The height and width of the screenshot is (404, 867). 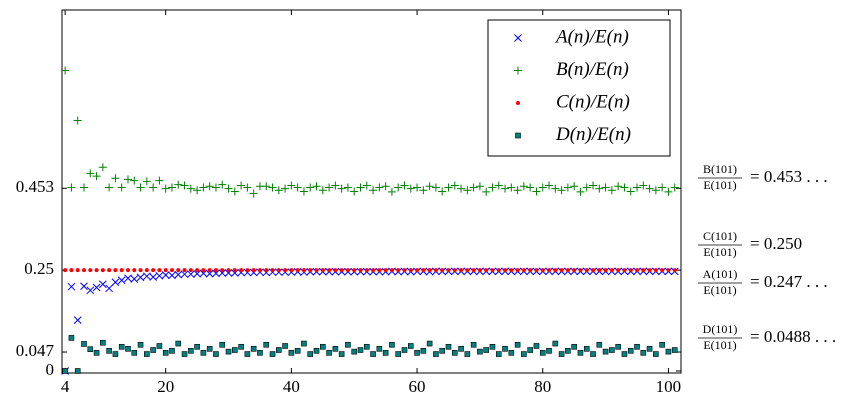 What do you see at coordinates (793, 336) in the screenshot?
I see `annotation-value: = 0.0488 . . .` at bounding box center [793, 336].